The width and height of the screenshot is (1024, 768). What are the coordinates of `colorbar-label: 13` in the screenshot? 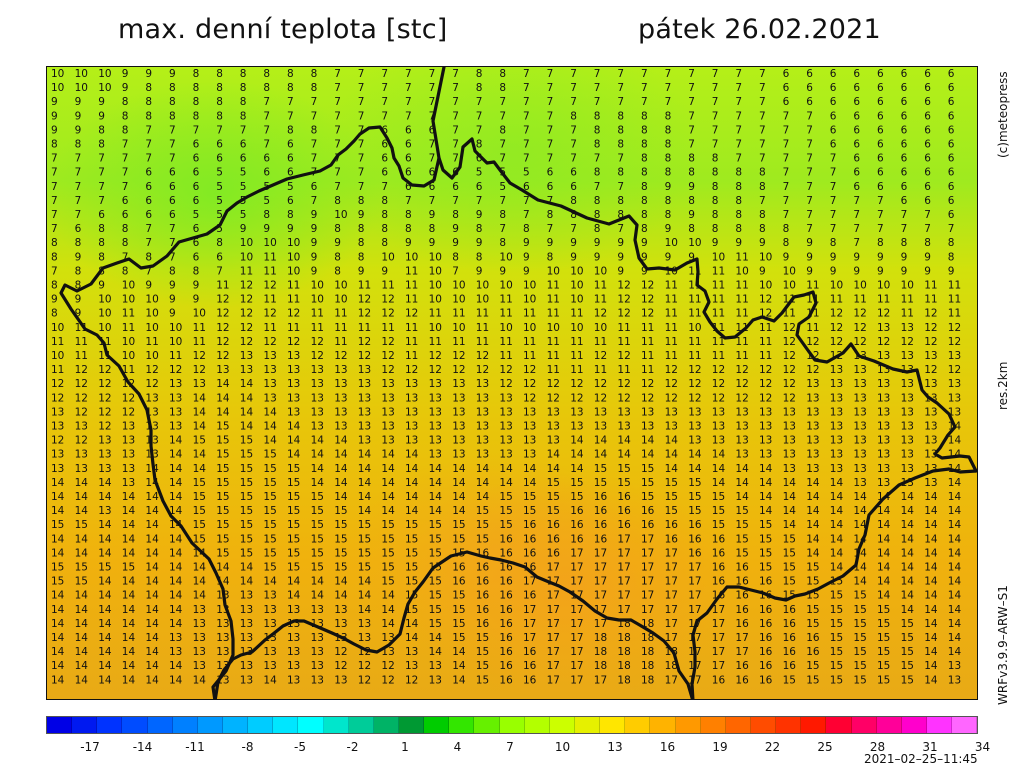 It's located at (615, 747).